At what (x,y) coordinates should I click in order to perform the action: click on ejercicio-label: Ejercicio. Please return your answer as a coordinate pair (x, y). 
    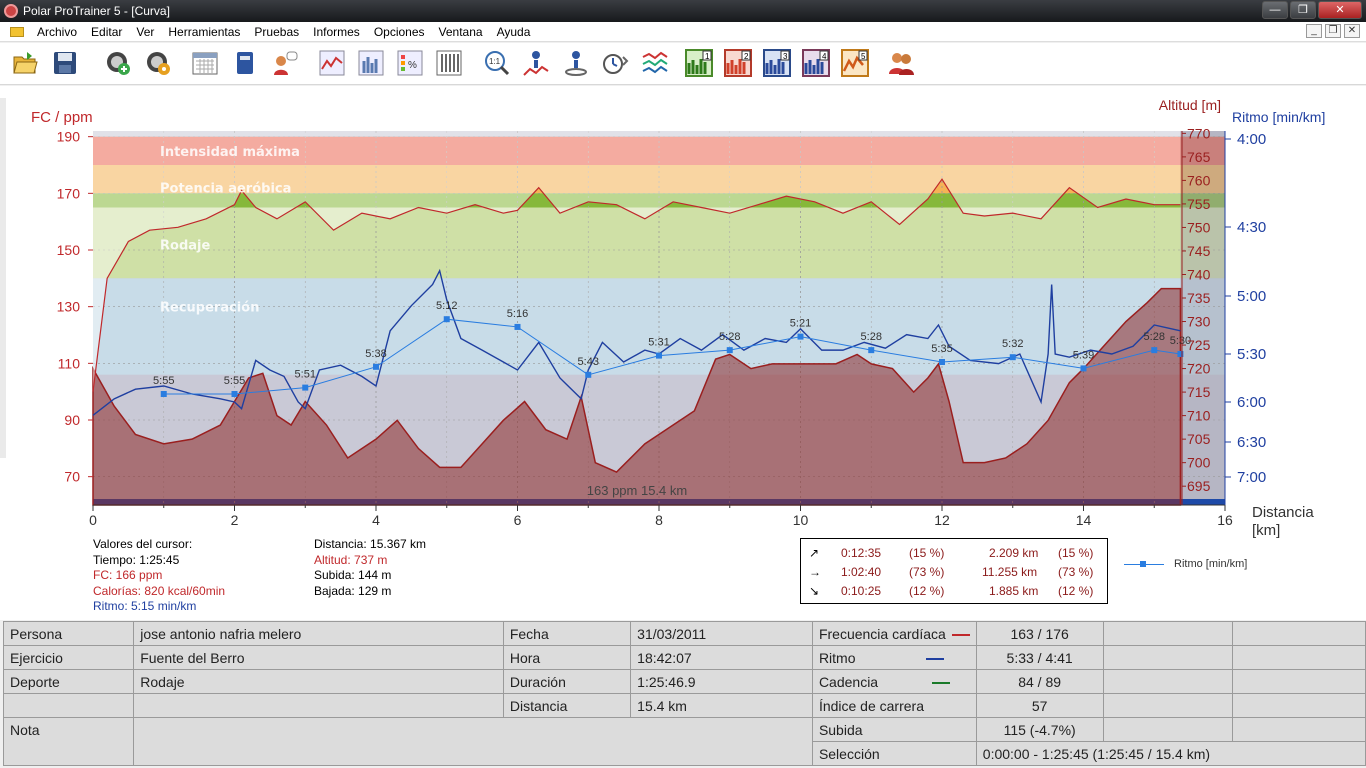
    Looking at the image, I should click on (68, 657).